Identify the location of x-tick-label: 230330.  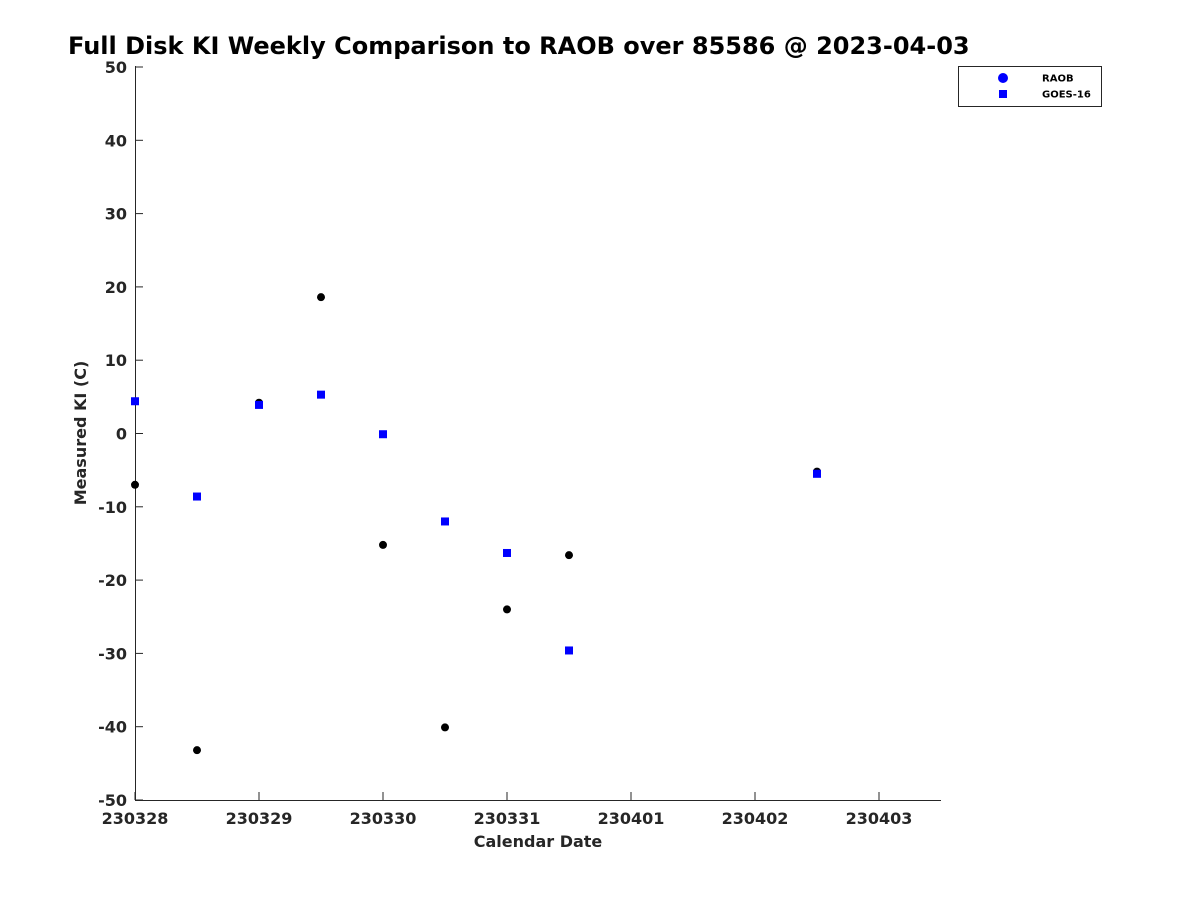
(383, 818).